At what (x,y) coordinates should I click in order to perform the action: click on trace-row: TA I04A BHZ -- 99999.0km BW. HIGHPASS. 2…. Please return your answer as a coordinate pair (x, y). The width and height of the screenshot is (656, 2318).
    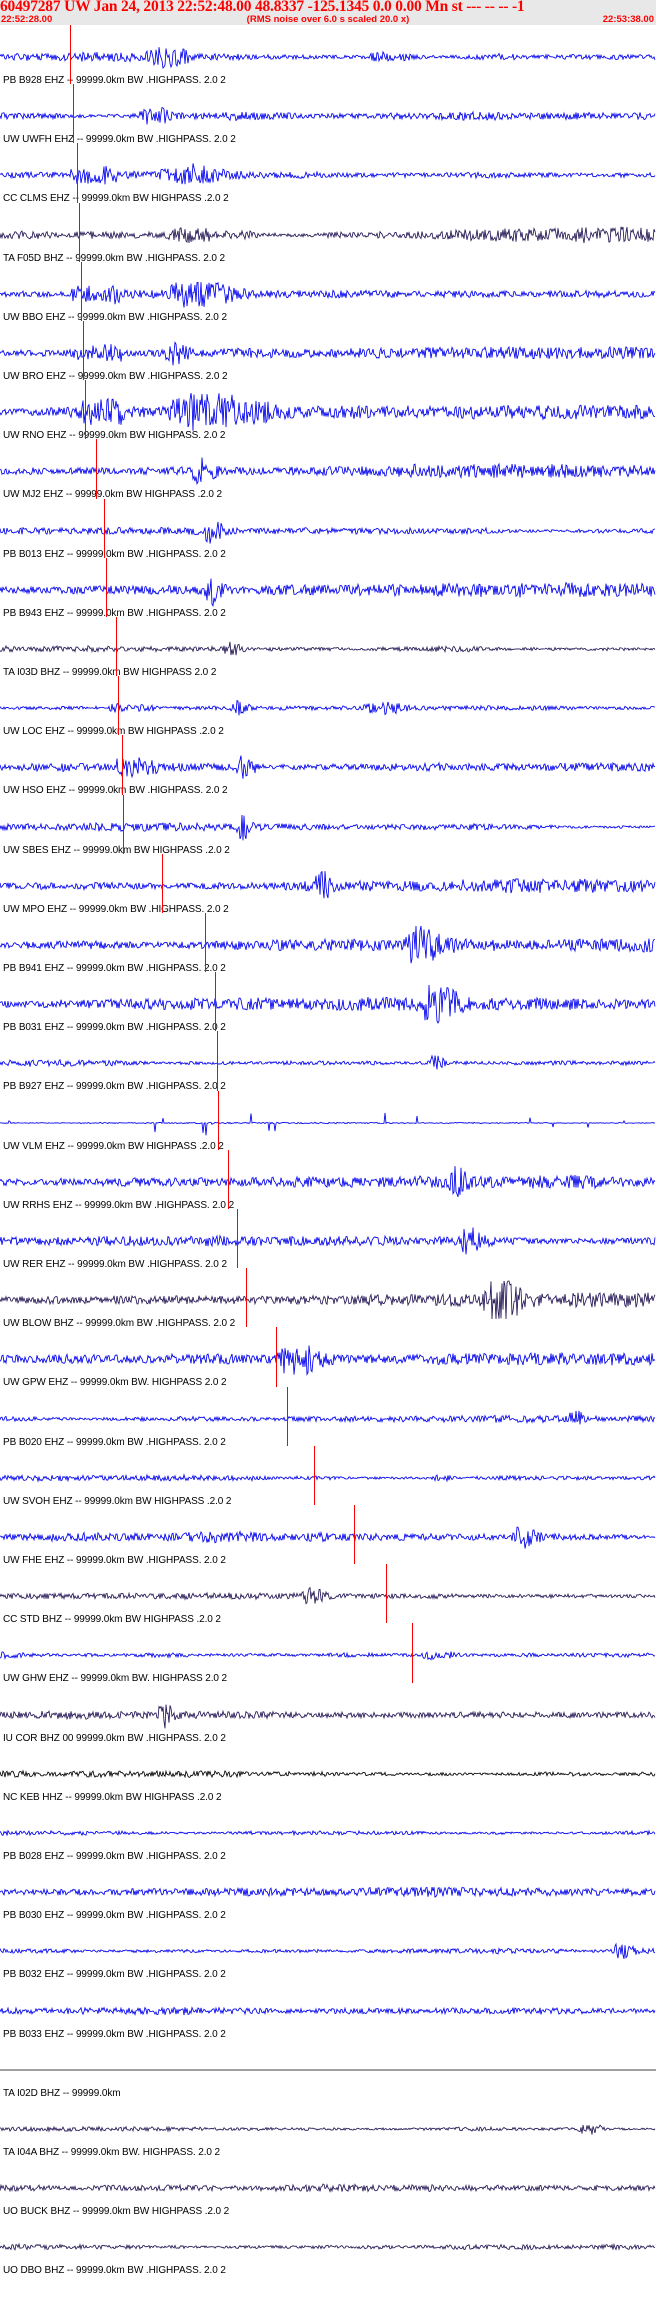
    Looking at the image, I should click on (328, 2126).